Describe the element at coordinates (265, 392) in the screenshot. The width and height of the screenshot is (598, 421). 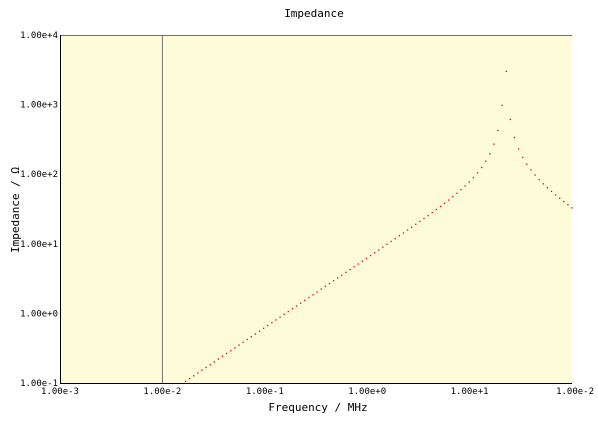
I see `x-tick-label: 1.00e-1` at that location.